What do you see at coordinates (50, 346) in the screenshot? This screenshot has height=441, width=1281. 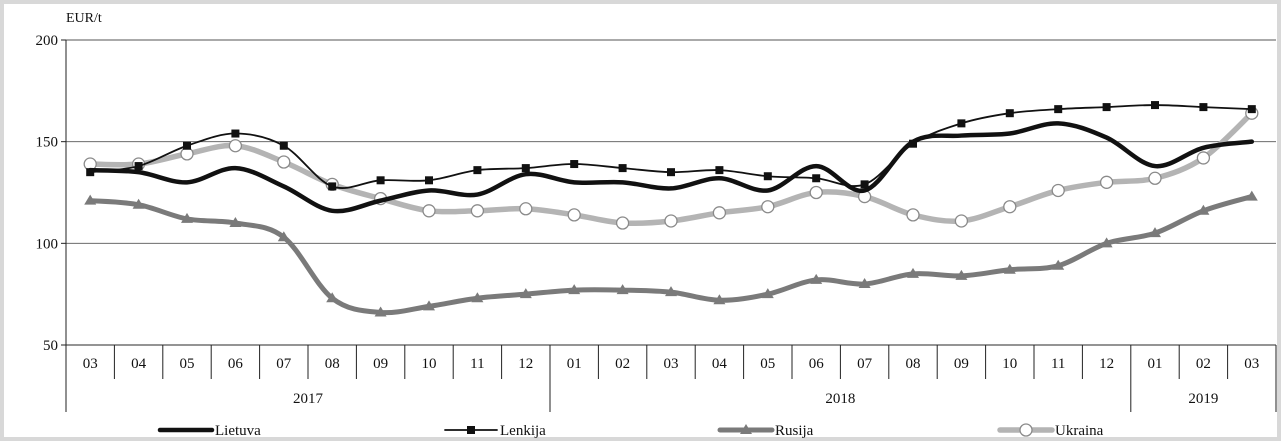 I see `y-tick-label-50: 50` at bounding box center [50, 346].